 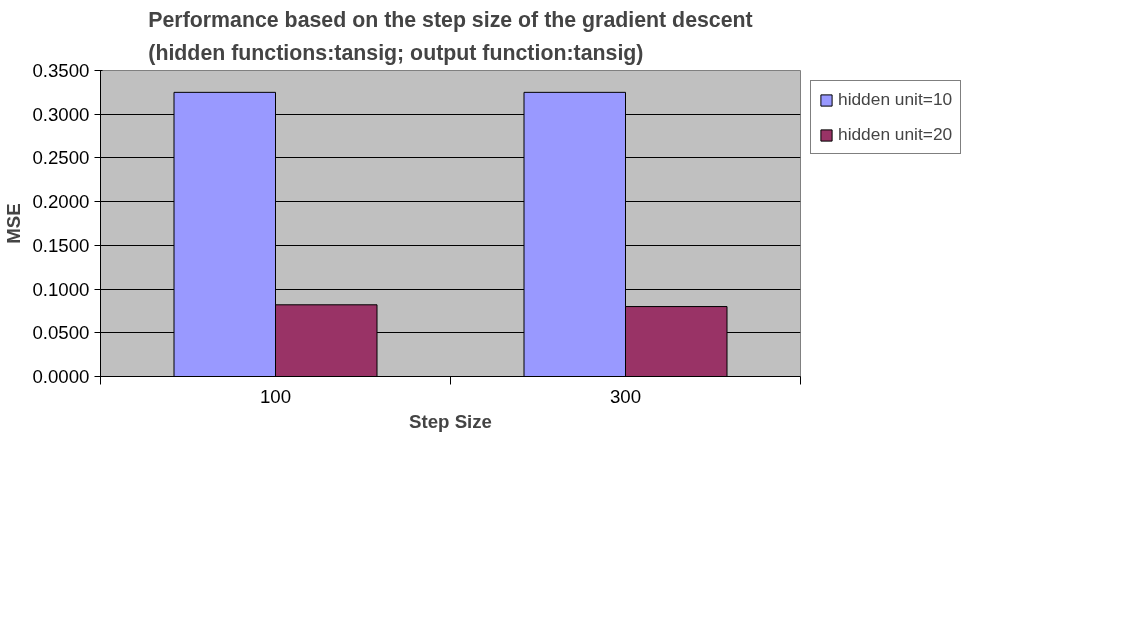 I want to click on chart-title: Performance based on the step size of the gradient descent, so click(x=450, y=19).